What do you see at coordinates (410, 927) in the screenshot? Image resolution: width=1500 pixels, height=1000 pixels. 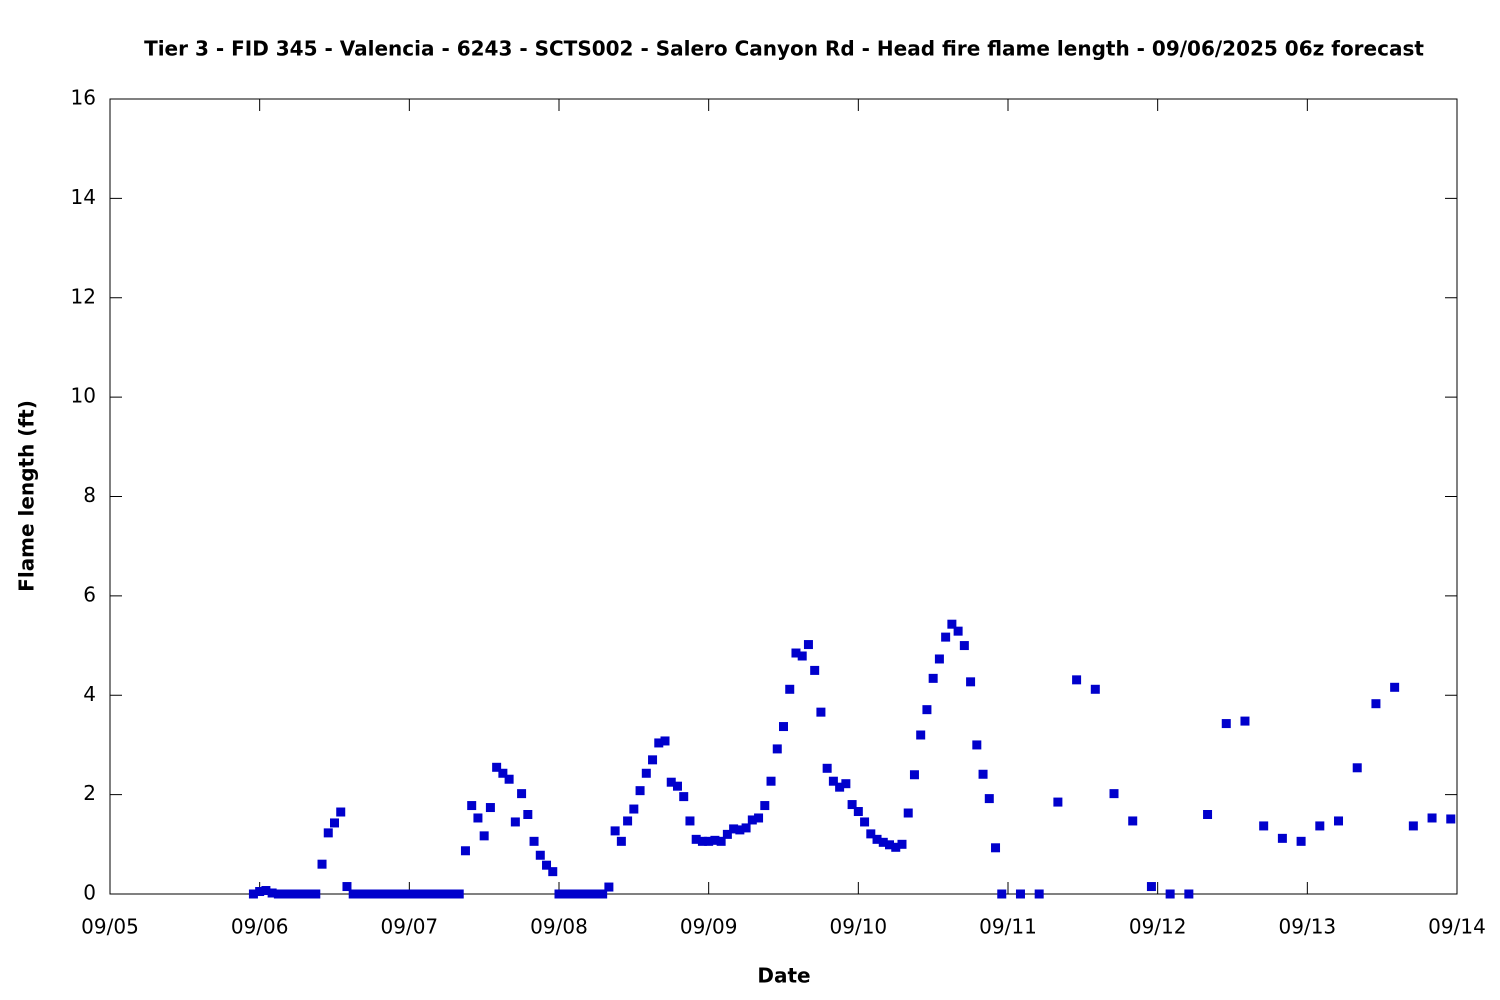 I see `x-tick-label: 09/07` at bounding box center [410, 927].